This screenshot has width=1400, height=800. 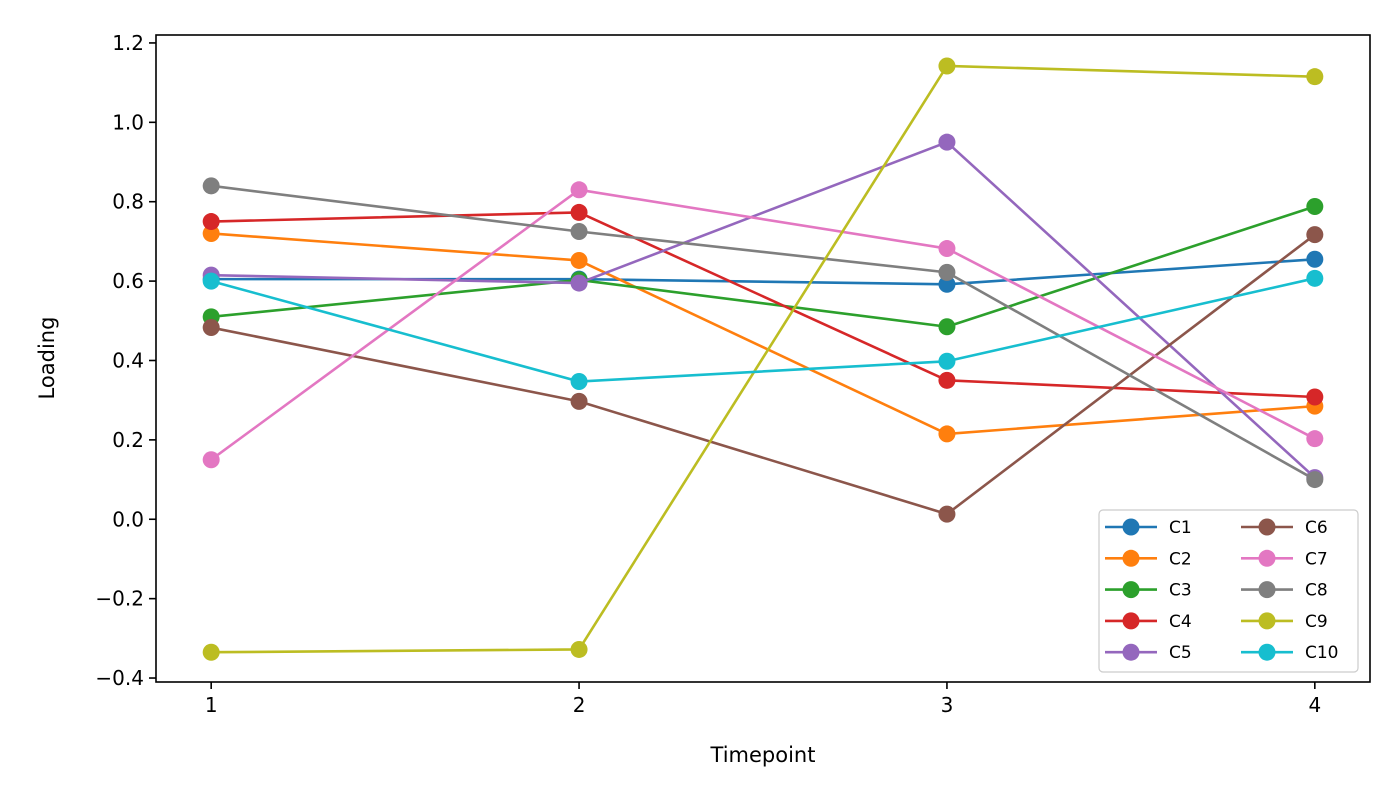 I want to click on legend-item-c2: C2, so click(x=1148, y=559).